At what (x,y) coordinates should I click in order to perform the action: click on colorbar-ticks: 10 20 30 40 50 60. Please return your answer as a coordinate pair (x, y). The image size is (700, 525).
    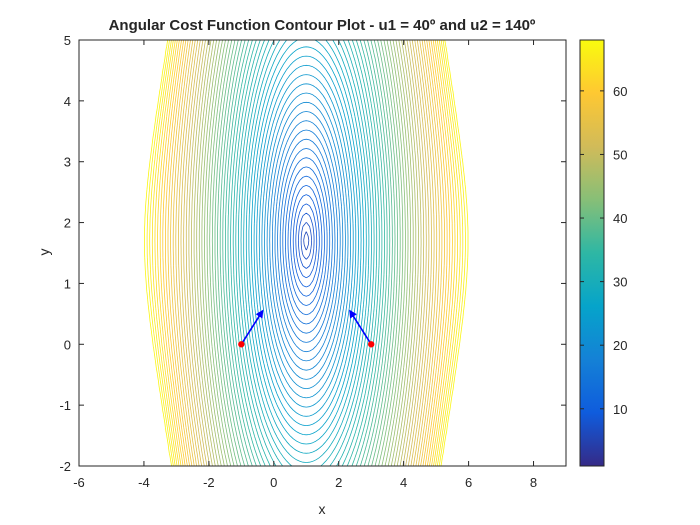
    Looking at the image, I should click on (603, 250).